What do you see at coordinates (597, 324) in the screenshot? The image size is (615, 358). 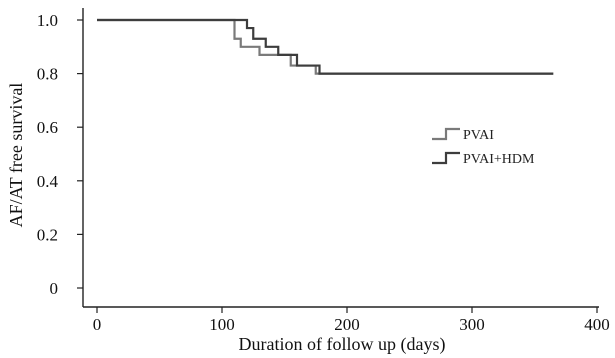 I see `x-tick-label: 400` at bounding box center [597, 324].